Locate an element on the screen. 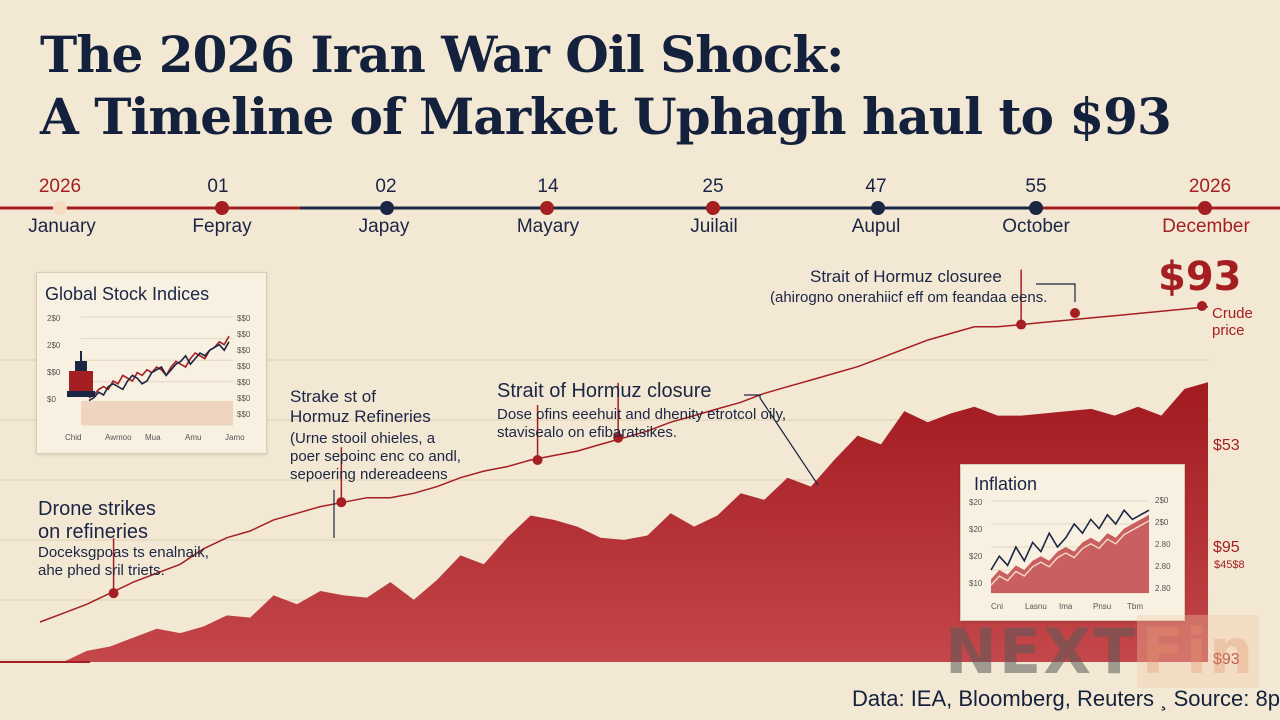 The width and height of the screenshot is (1280, 720). annotation-text: sepoering ndereadeens is located at coordinates (369, 474).